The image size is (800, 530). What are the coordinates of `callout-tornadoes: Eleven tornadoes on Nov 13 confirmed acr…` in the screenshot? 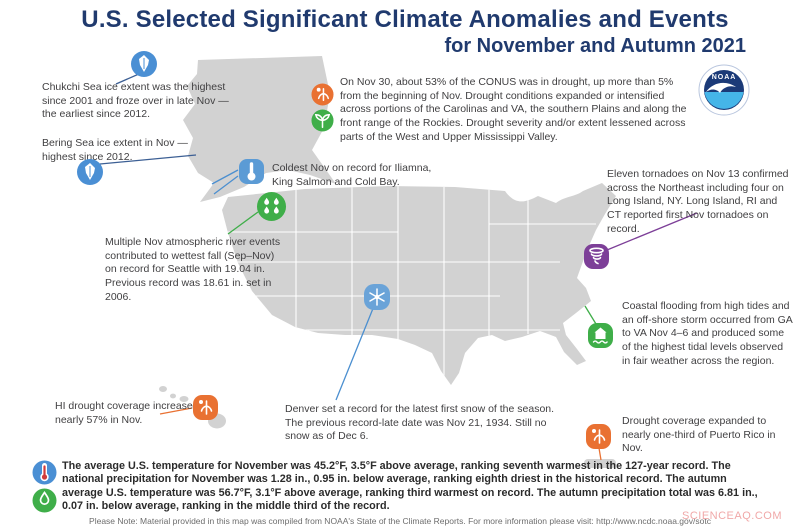 It's located at (698, 201).